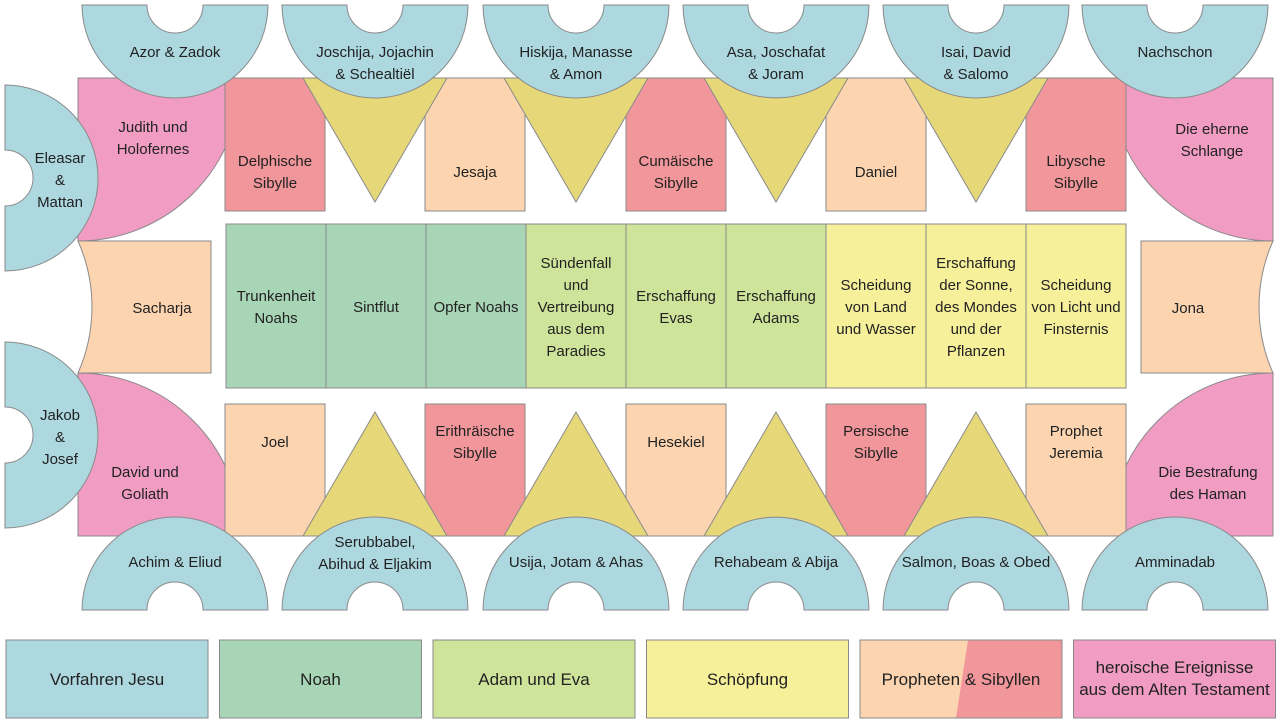 The width and height of the screenshot is (1280, 724). What do you see at coordinates (1207, 307) in the screenshot?
I see `prophet-jona` at bounding box center [1207, 307].